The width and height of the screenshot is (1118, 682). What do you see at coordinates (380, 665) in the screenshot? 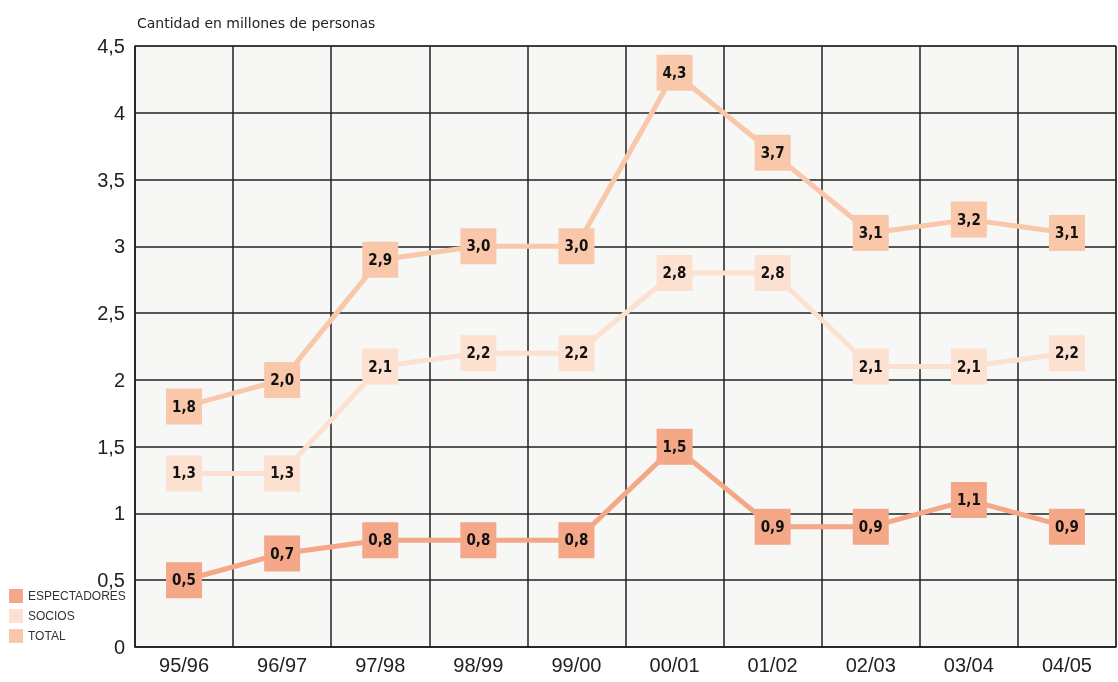
I see `x-tick-label: 97/98` at bounding box center [380, 665].